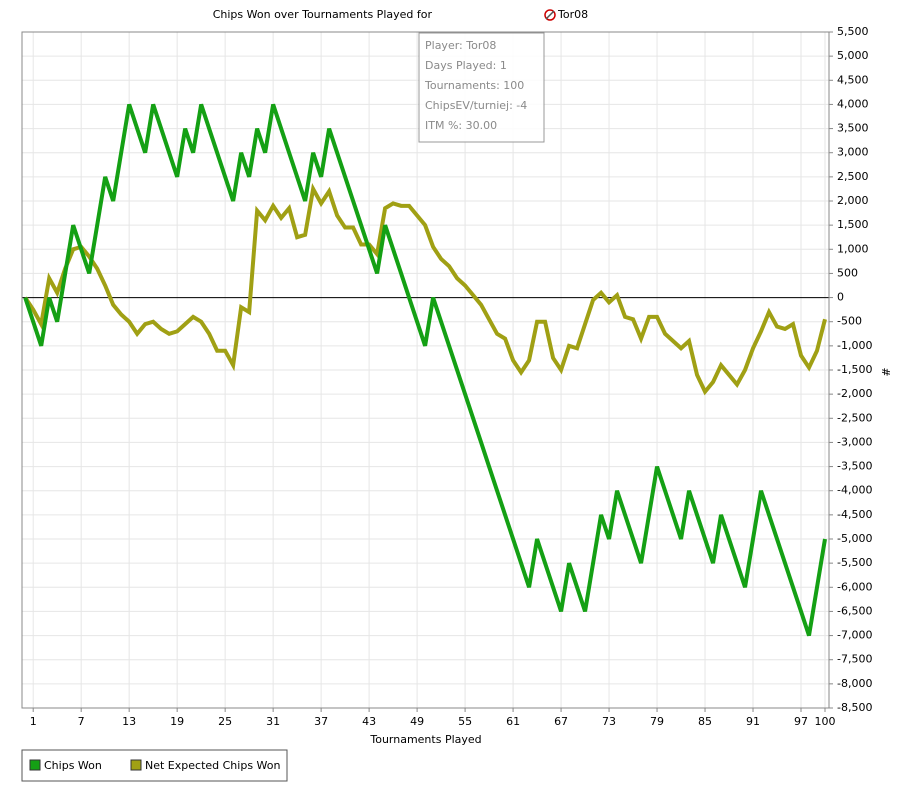  Describe the element at coordinates (321, 721) in the screenshot. I see `x-tick-label: 37` at that location.